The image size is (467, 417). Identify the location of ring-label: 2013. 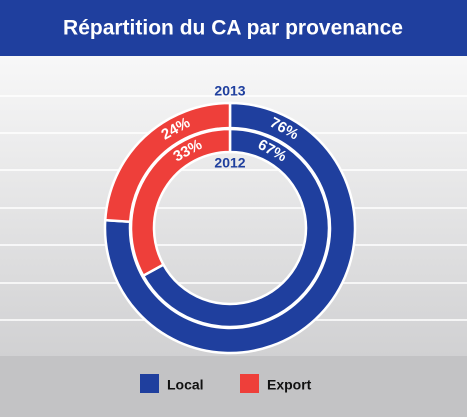
(229, 91).